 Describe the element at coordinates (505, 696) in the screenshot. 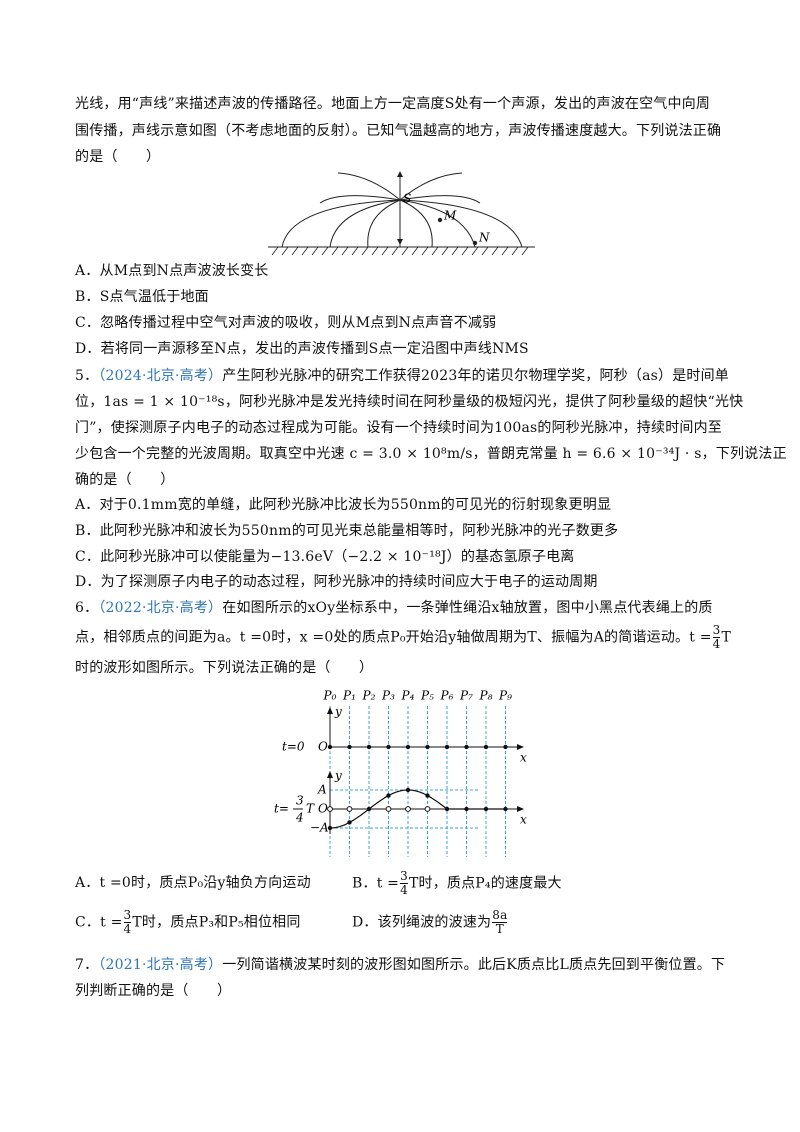

I see `point-label: P₉` at that location.